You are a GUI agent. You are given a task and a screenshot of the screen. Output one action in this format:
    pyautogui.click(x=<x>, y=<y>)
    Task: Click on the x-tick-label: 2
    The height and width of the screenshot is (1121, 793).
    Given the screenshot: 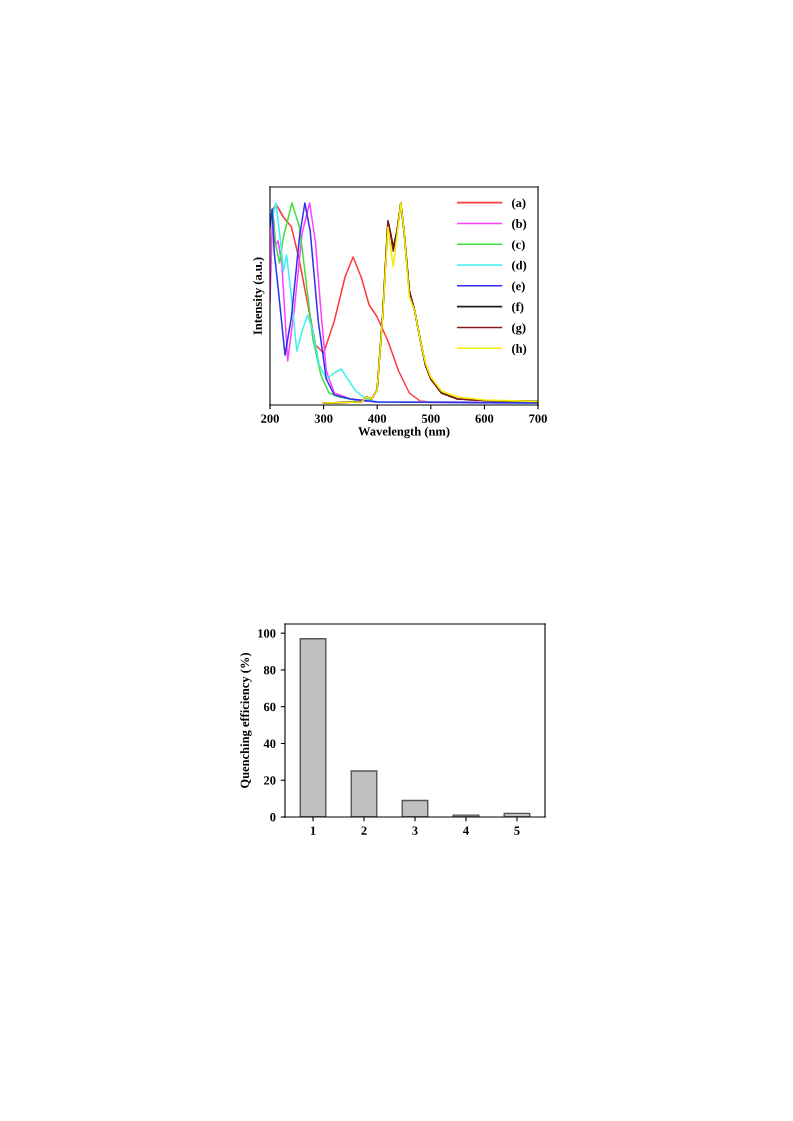 What is the action you would take?
    pyautogui.click(x=364, y=830)
    